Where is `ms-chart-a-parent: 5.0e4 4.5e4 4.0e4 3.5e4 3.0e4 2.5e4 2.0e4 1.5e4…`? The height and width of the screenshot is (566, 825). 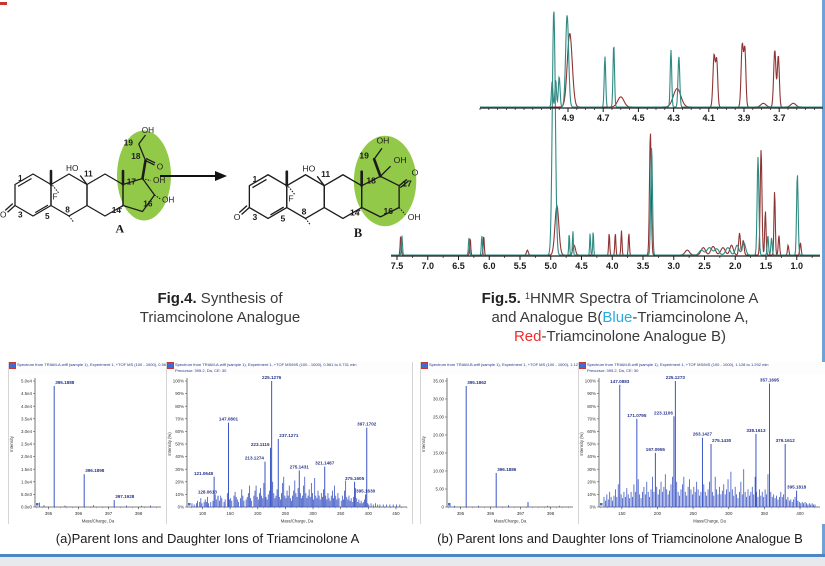 ms-chart-a-parent: 5.0e4 4.5e4 4.0e4 3.5e4 3.0e4 2.5e4 2.0e4 1.5e4… is located at coordinates (85, 451).